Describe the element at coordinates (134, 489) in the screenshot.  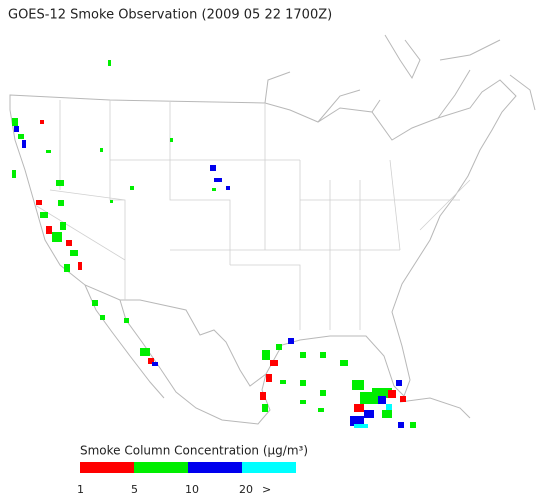
I see `legend-label: 5` at that location.